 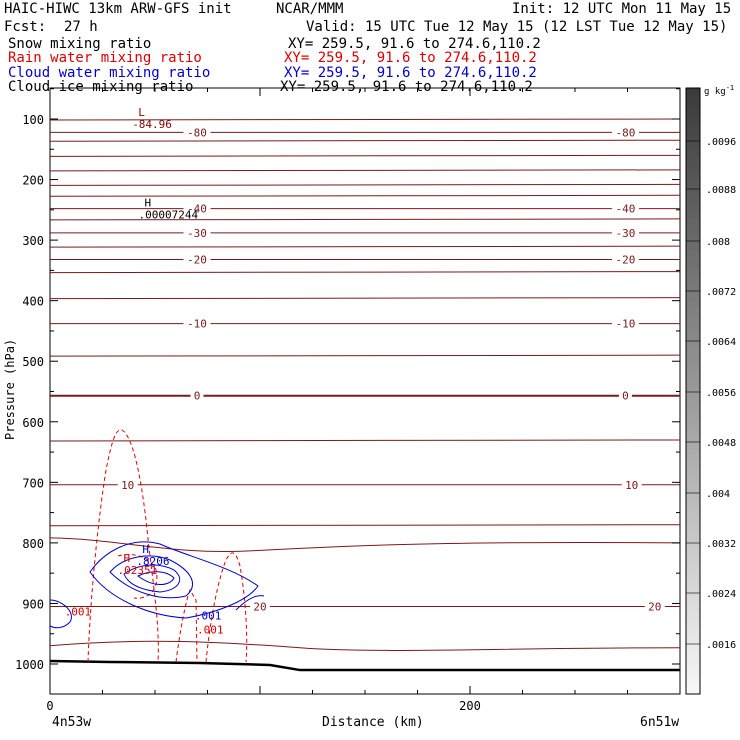 I want to click on y-tick-label: 800, so click(x=33, y=544).